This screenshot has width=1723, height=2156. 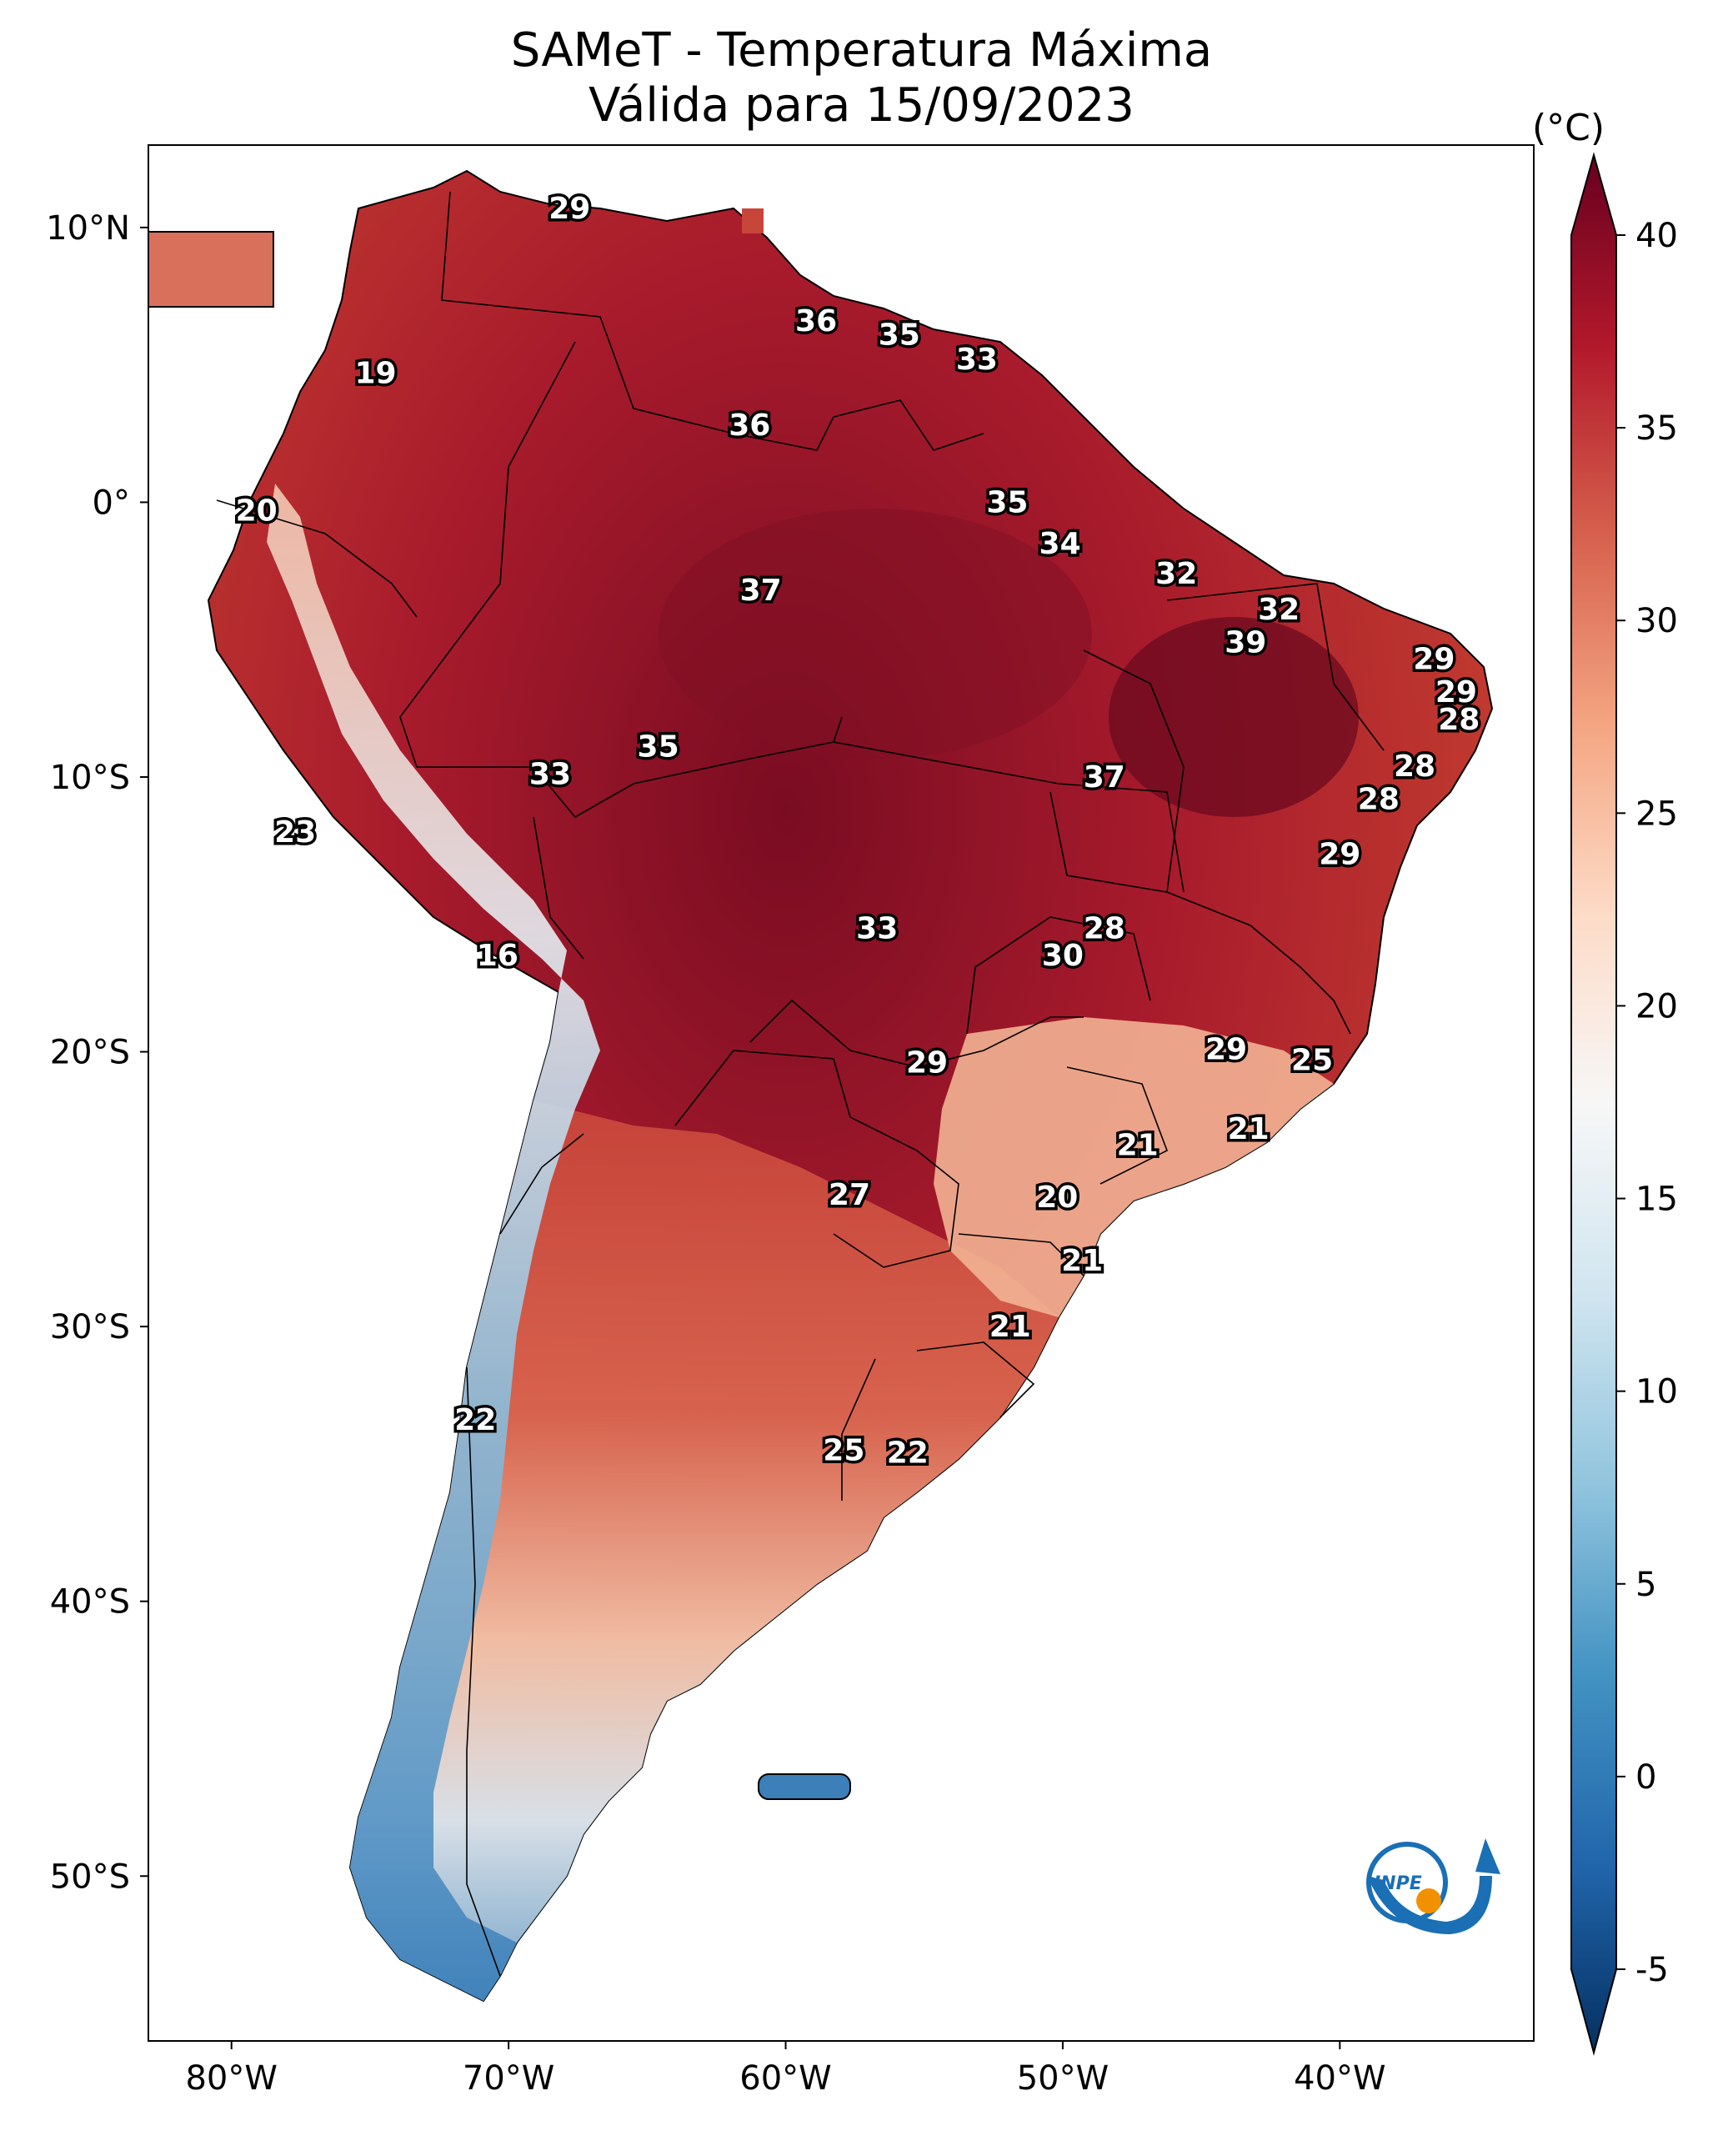 I want to click on y-tick-label: 10°N, so click(x=88, y=228).